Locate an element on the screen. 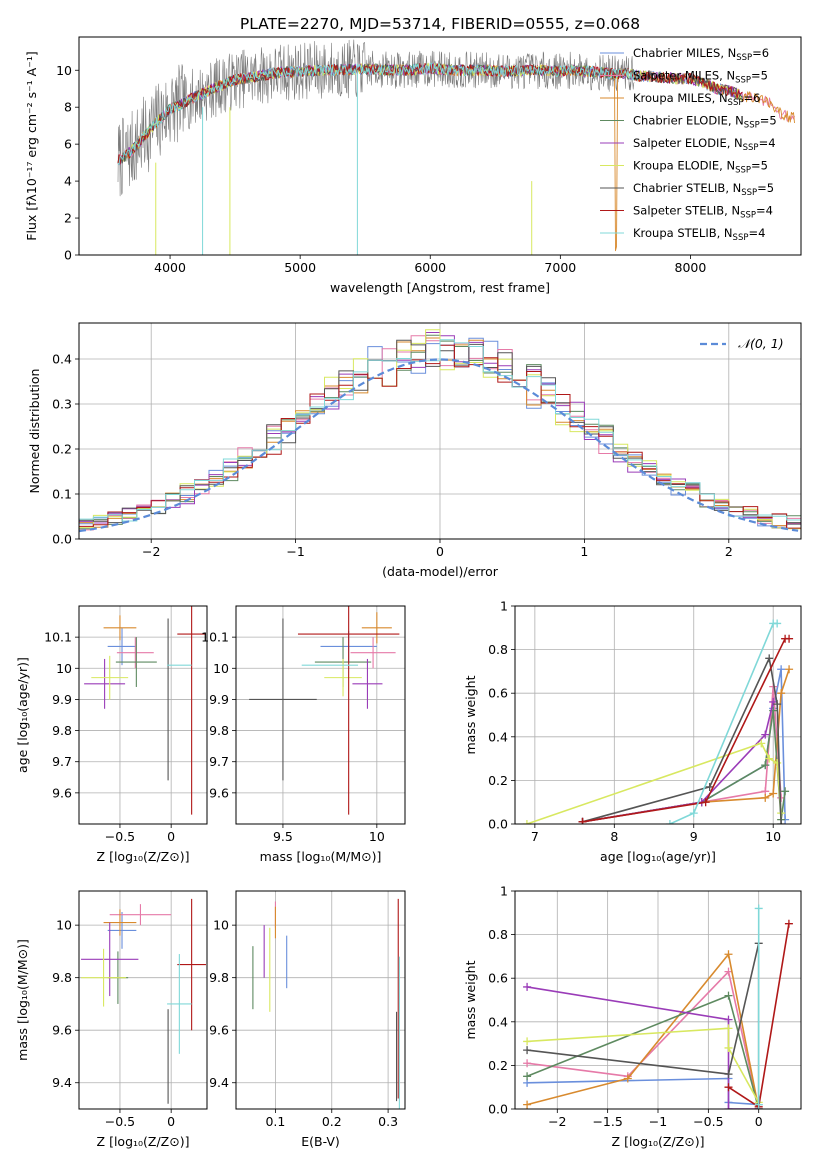 The height and width of the screenshot is (1170, 819). legend-label: Salpeter MILES, NSSP=5 is located at coordinates (700, 77).